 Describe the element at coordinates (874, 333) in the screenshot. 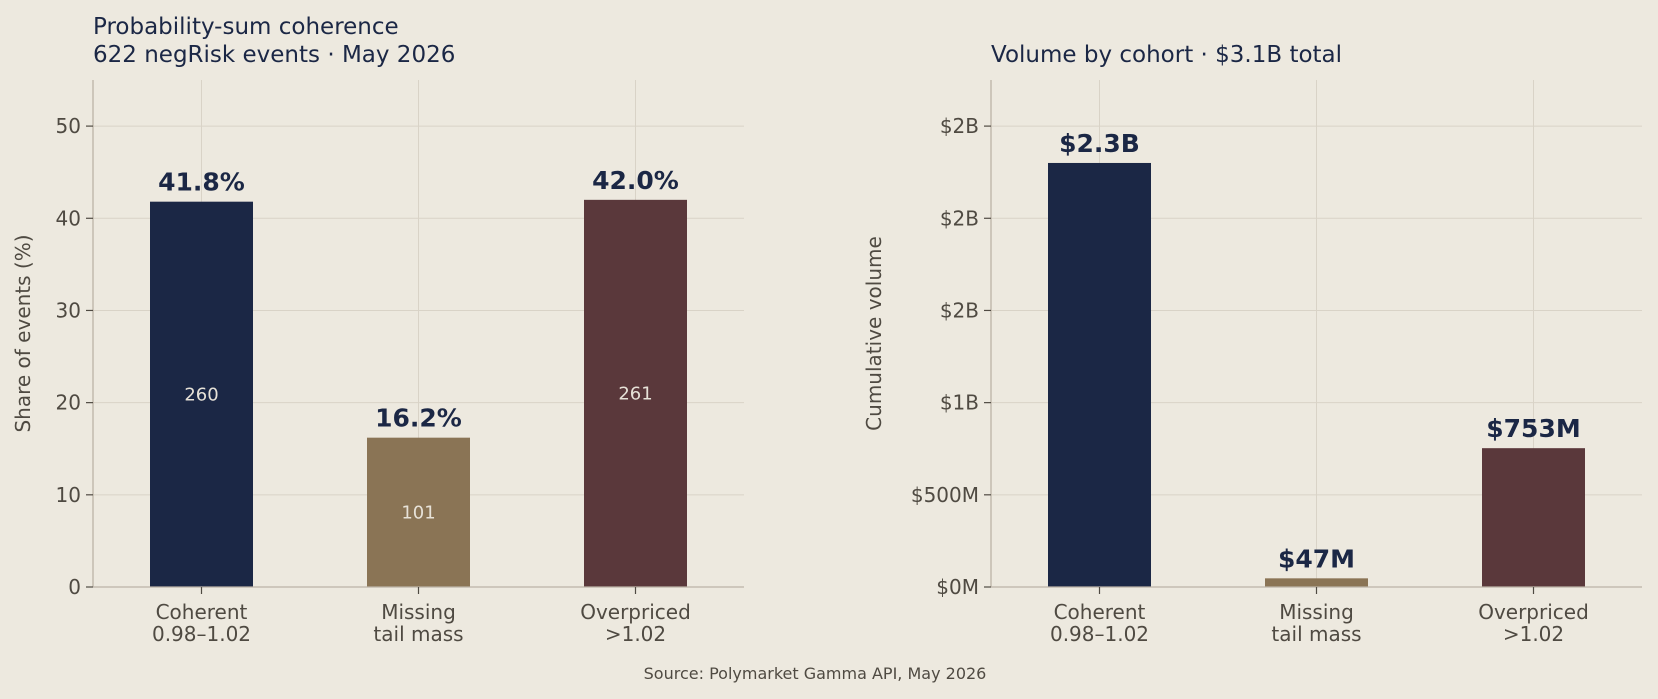

I see `y-axis-label: Cumulative volume` at that location.